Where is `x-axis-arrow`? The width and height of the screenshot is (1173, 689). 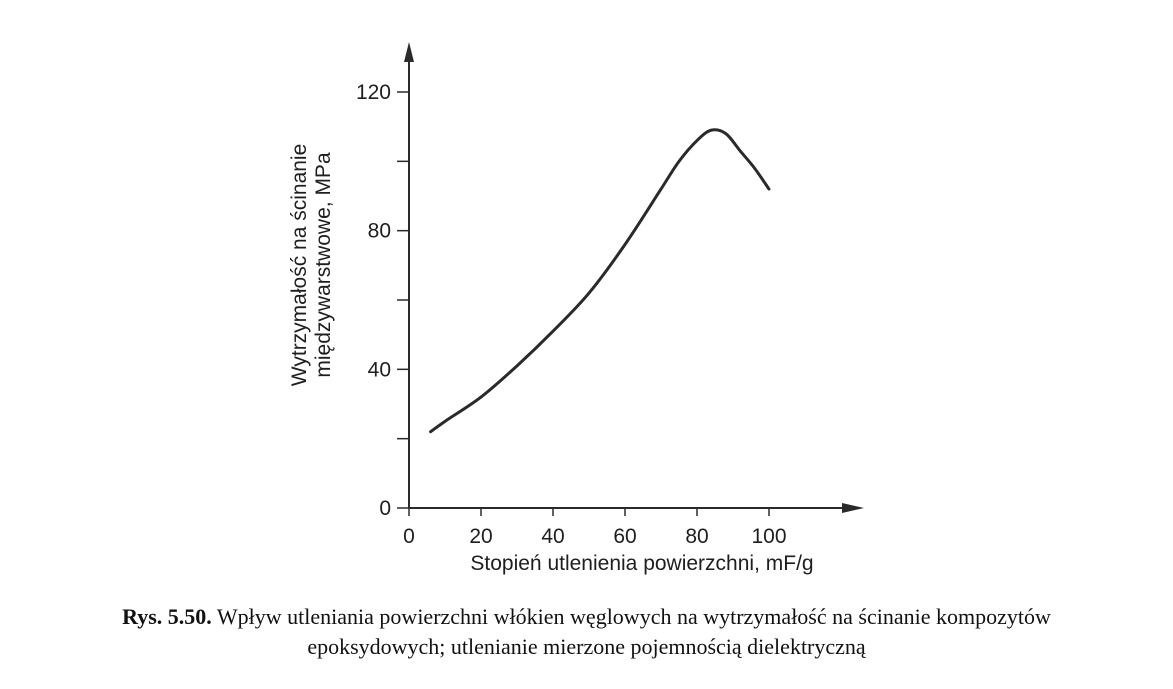
x-axis-arrow is located at coordinates (853, 508).